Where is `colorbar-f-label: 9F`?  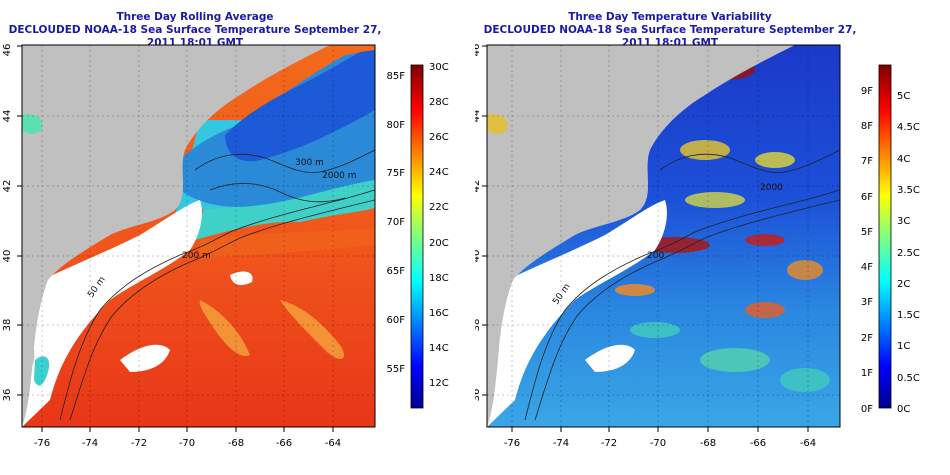 colorbar-f-label: 9F is located at coordinates (867, 91).